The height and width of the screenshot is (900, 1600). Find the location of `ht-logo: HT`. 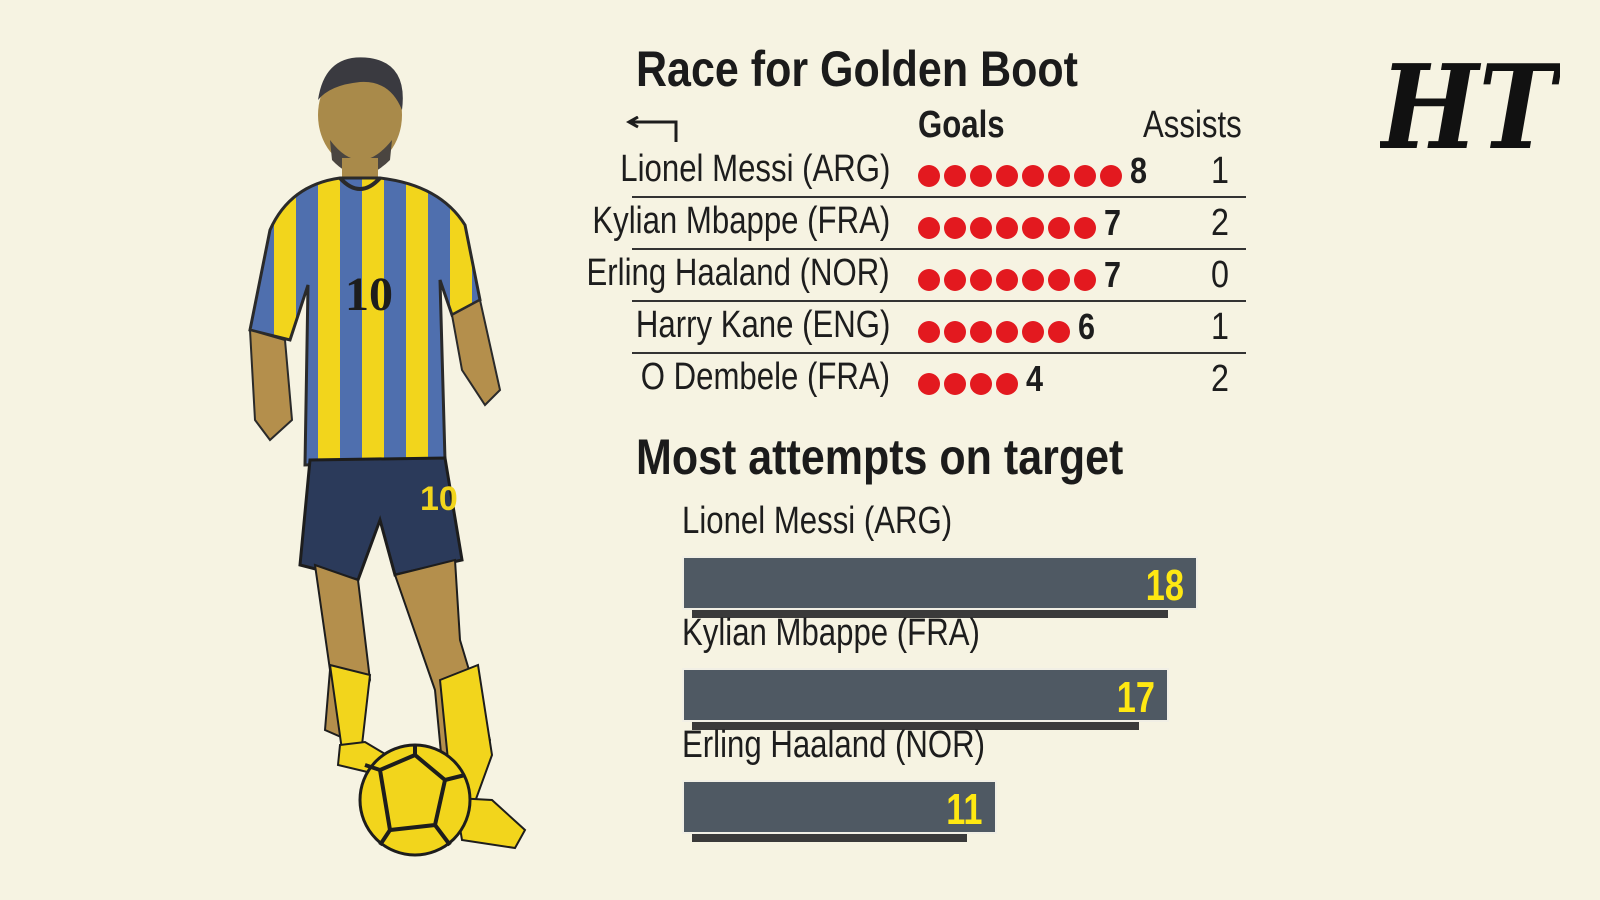

ht-logo: HT is located at coordinates (1470, 108).